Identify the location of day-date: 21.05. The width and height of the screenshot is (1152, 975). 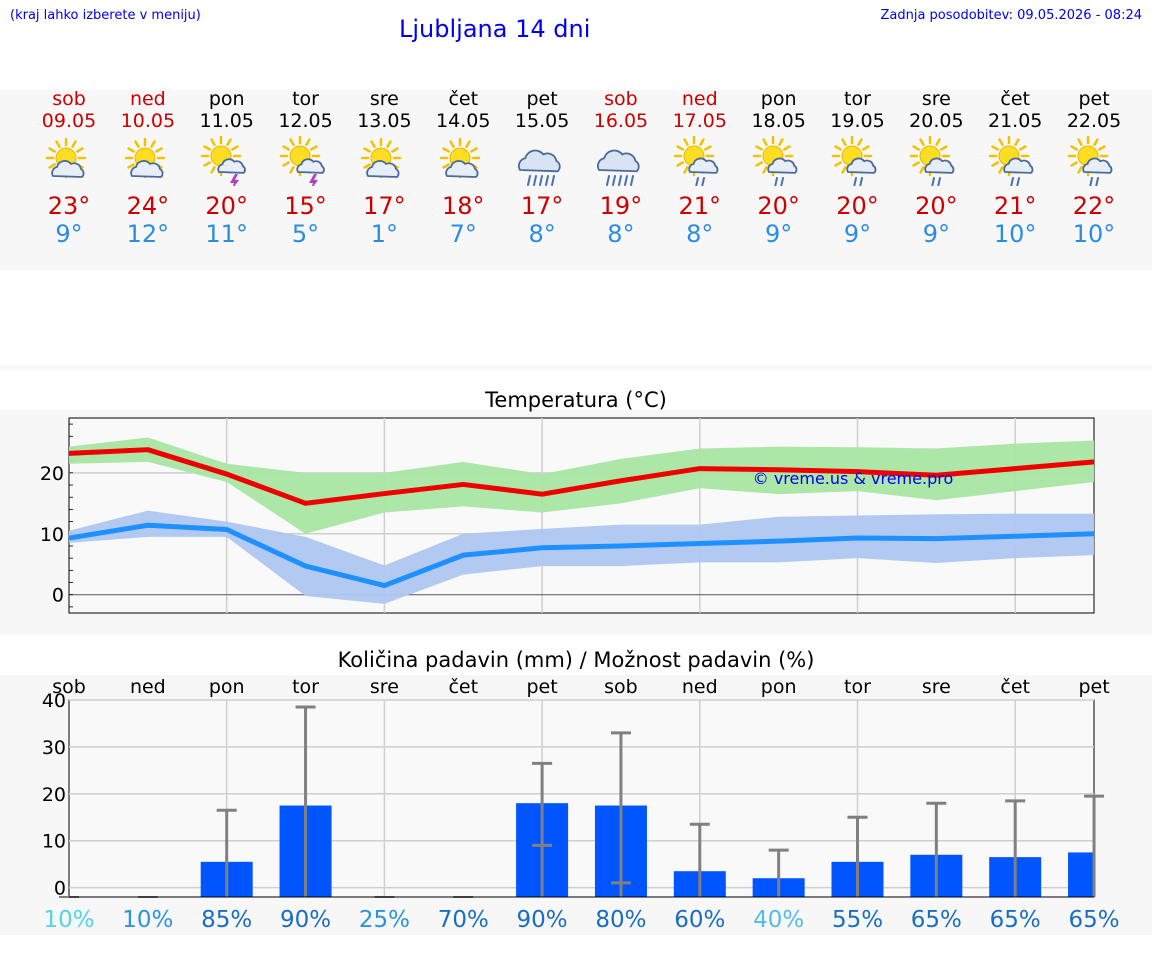
(1015, 121).